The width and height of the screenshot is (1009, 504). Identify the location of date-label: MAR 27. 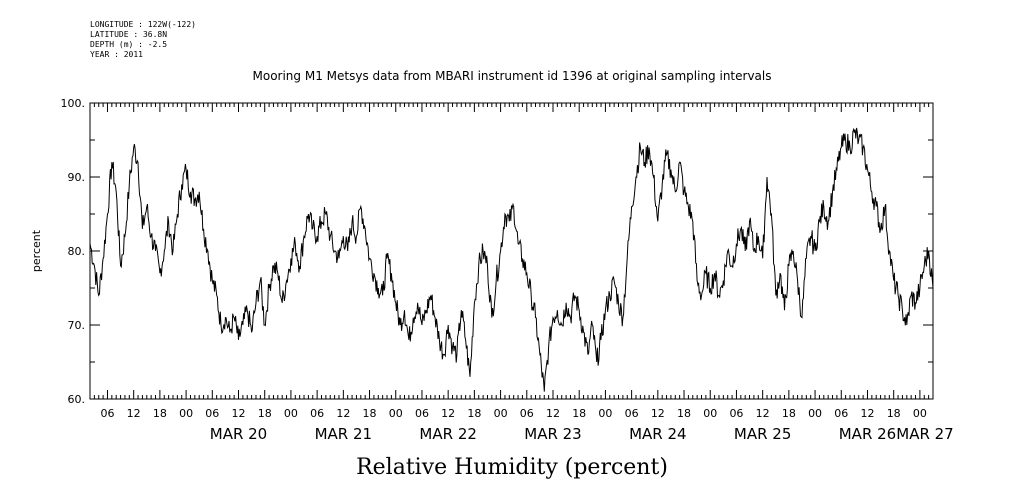
(924, 434).